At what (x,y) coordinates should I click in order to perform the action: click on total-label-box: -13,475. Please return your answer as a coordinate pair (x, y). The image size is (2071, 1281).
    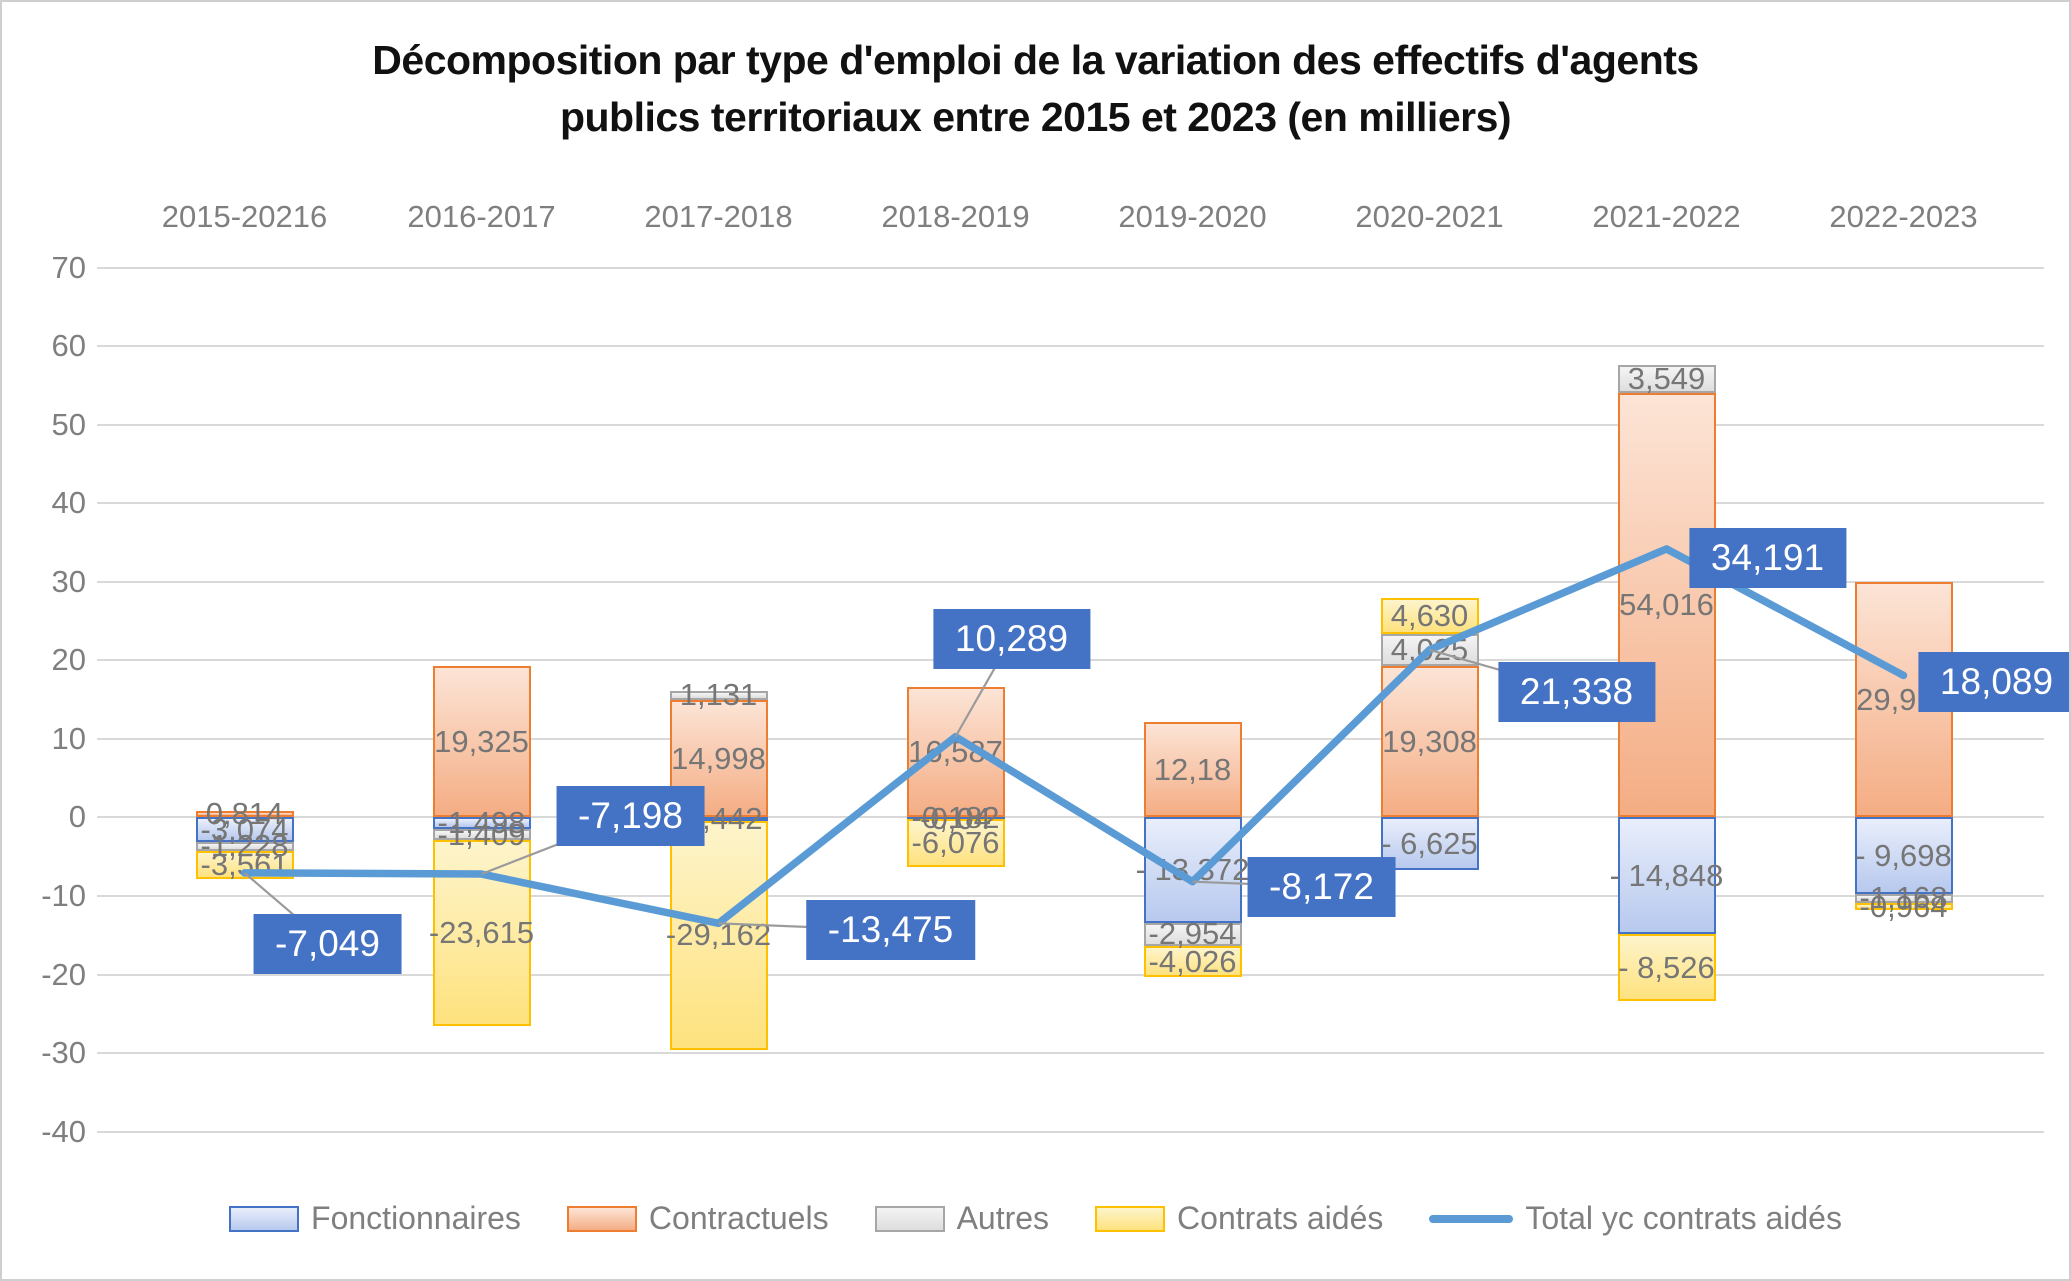
    Looking at the image, I should click on (890, 930).